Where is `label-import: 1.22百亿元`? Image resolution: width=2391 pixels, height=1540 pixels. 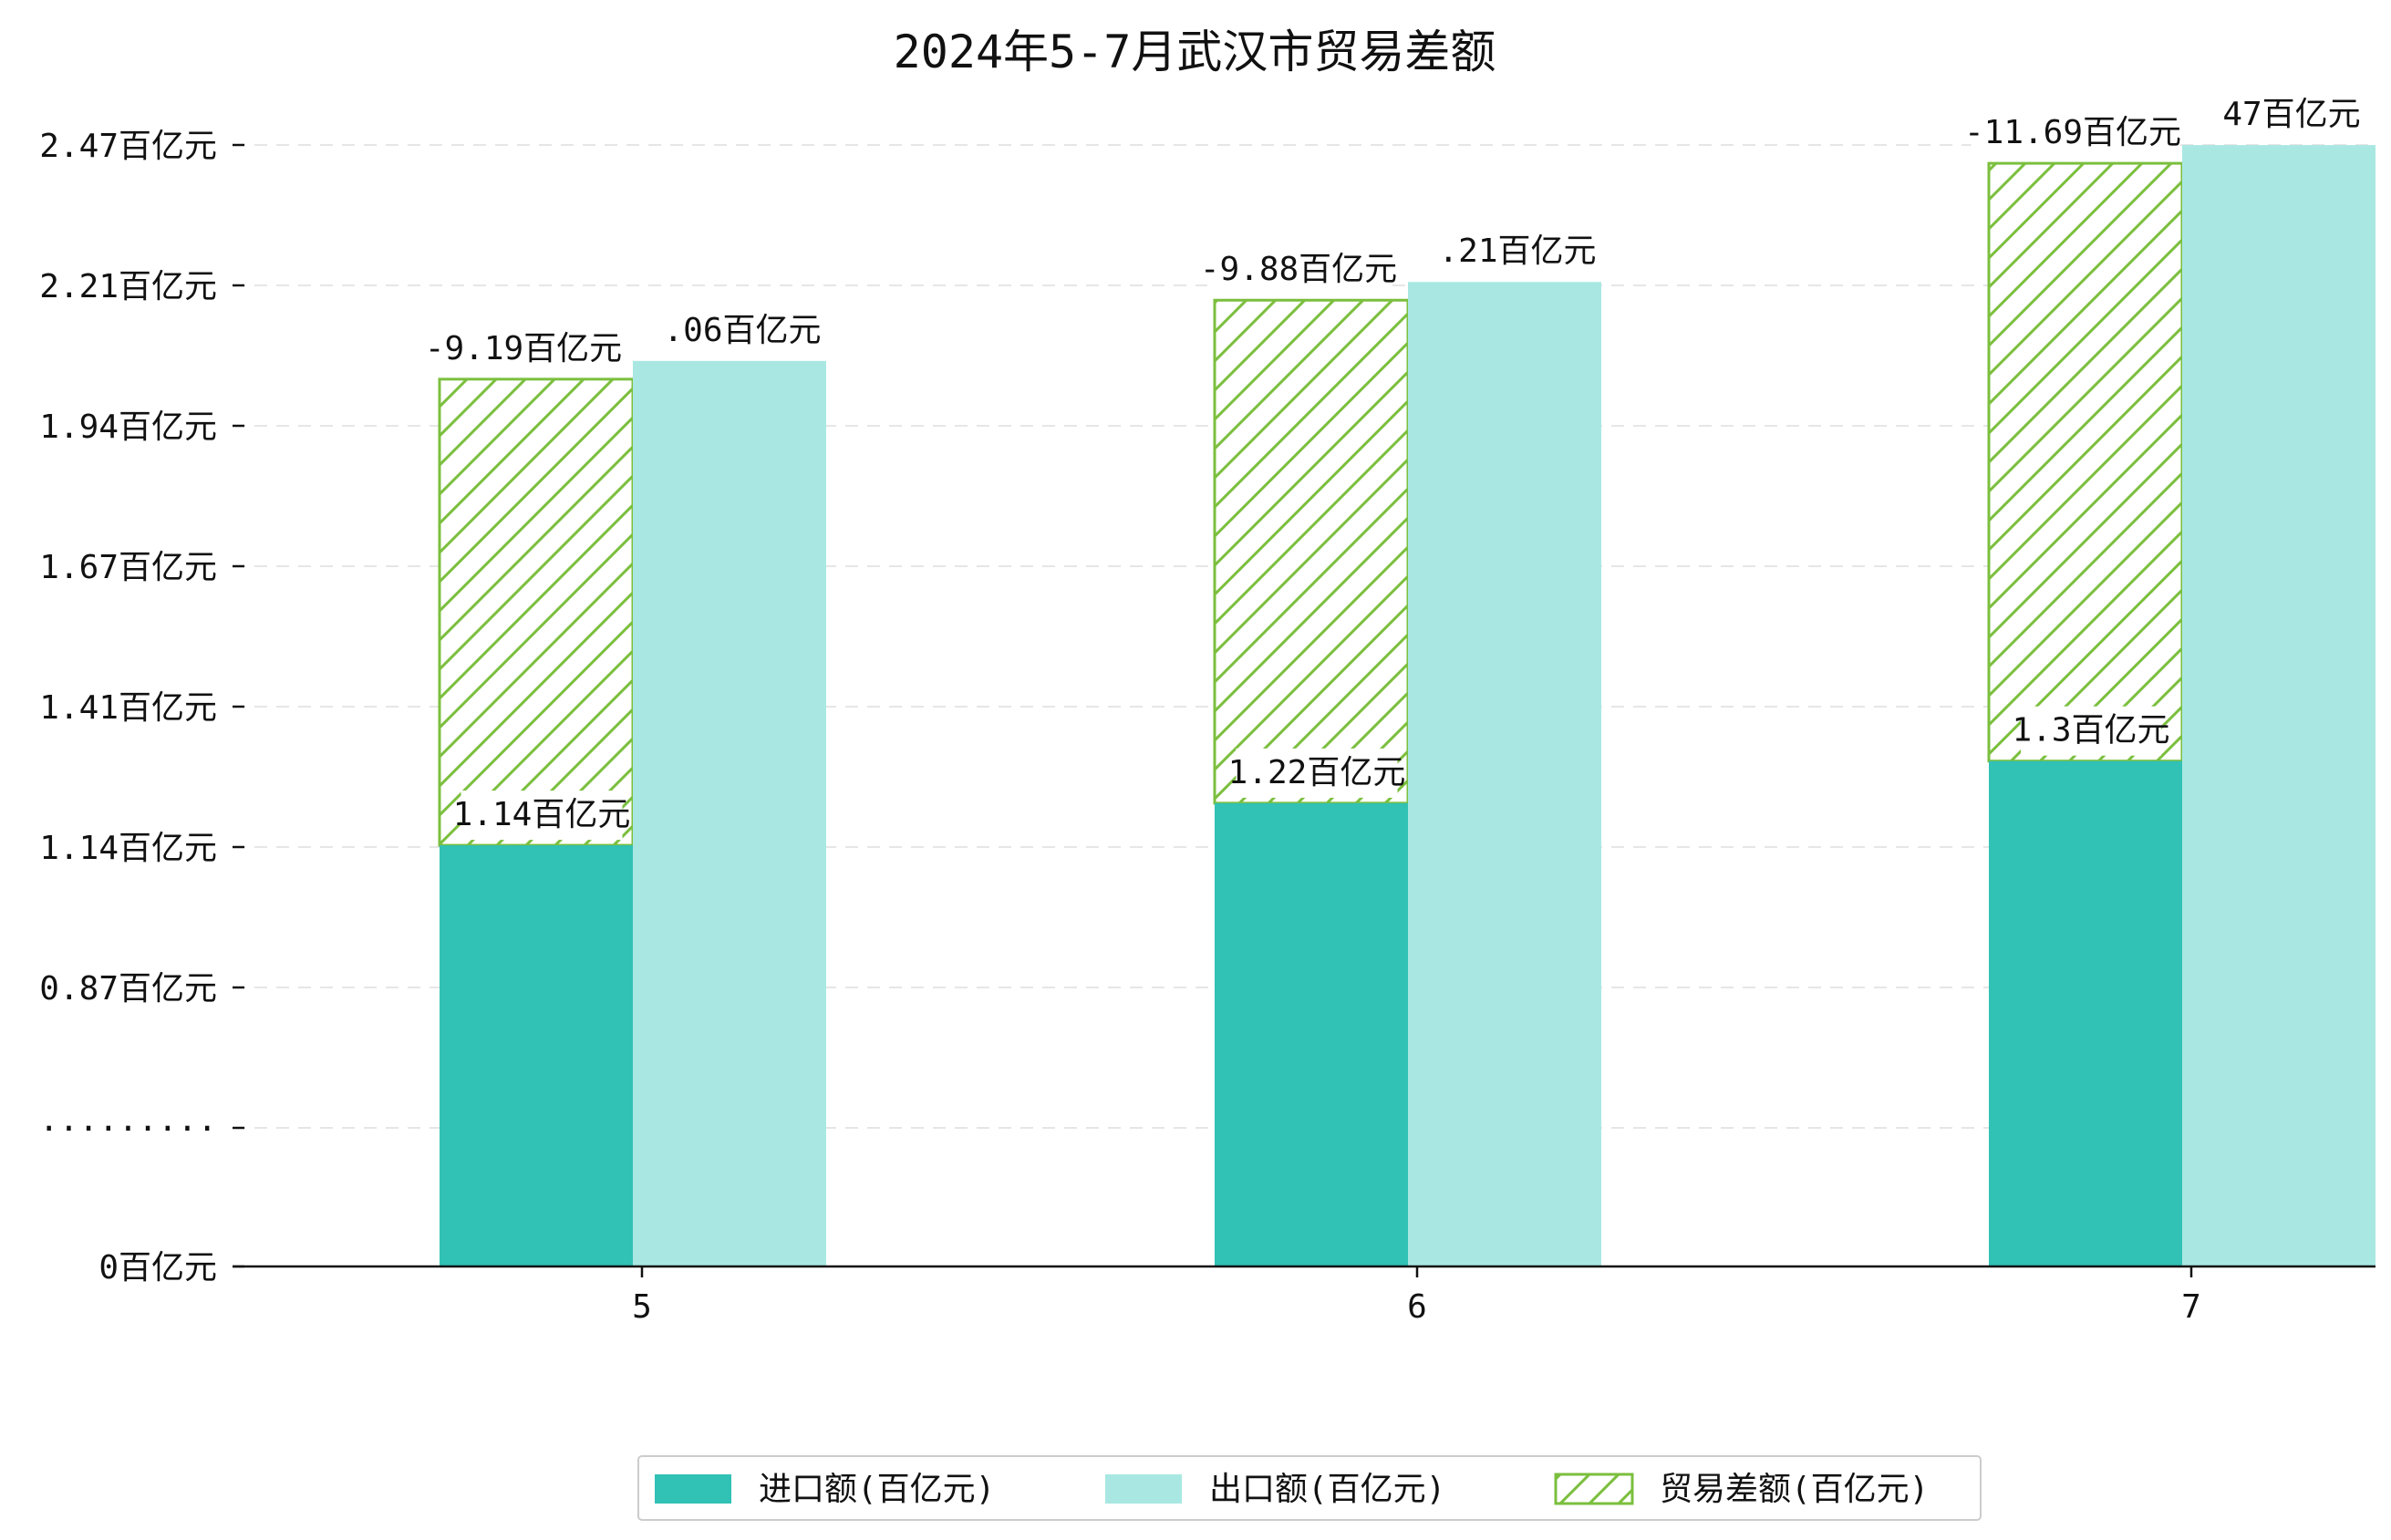
label-import: 1.22百亿元 is located at coordinates (1317, 772).